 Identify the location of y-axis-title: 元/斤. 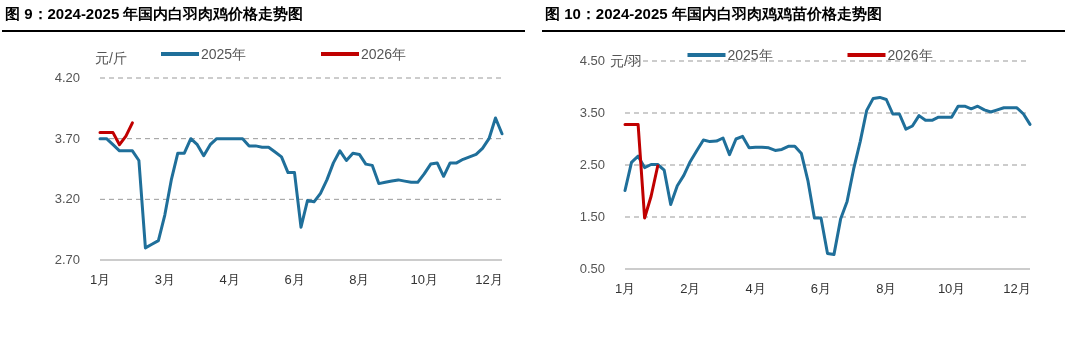
(111, 58).